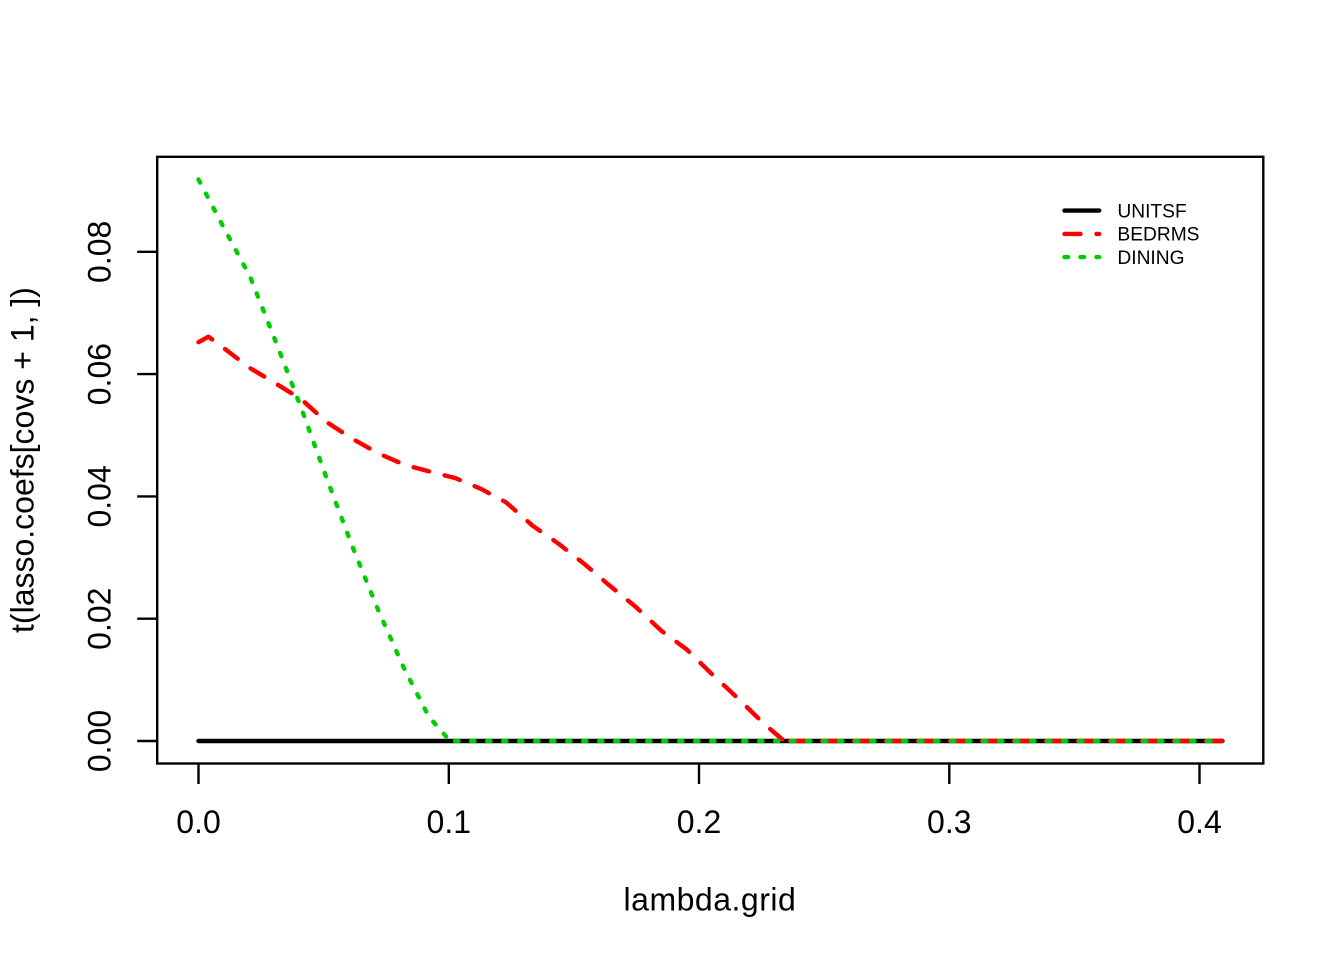 This screenshot has width=1344, height=960. What do you see at coordinates (699, 822) in the screenshot?
I see `svg-text: 0.2` at bounding box center [699, 822].